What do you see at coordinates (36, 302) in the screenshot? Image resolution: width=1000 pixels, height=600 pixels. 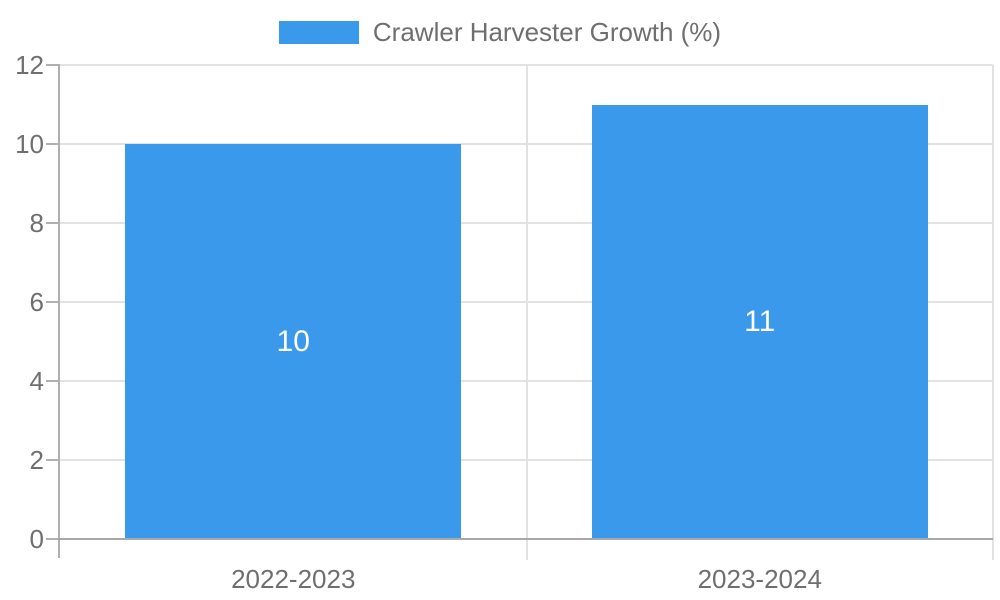 I see `y-tick-label: 6` at bounding box center [36, 302].